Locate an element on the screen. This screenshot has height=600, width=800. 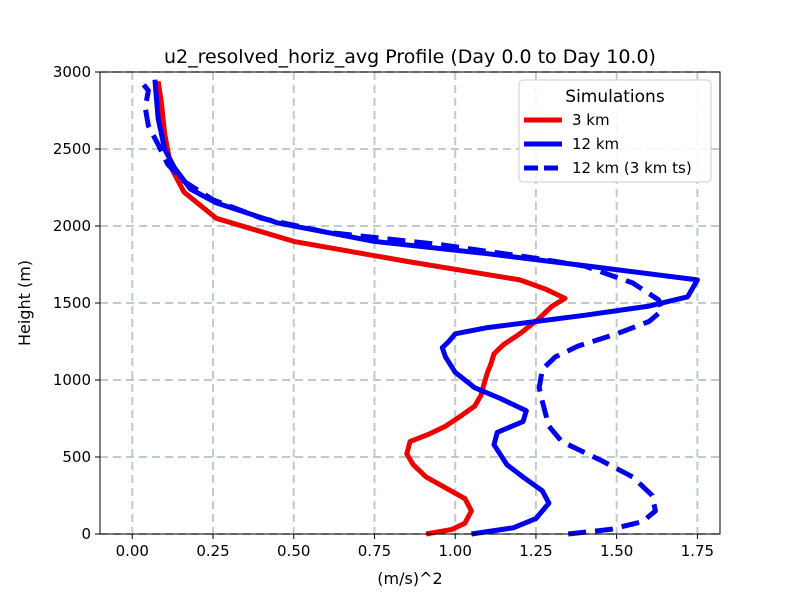
x-tick-label: 1.50 is located at coordinates (616, 551).